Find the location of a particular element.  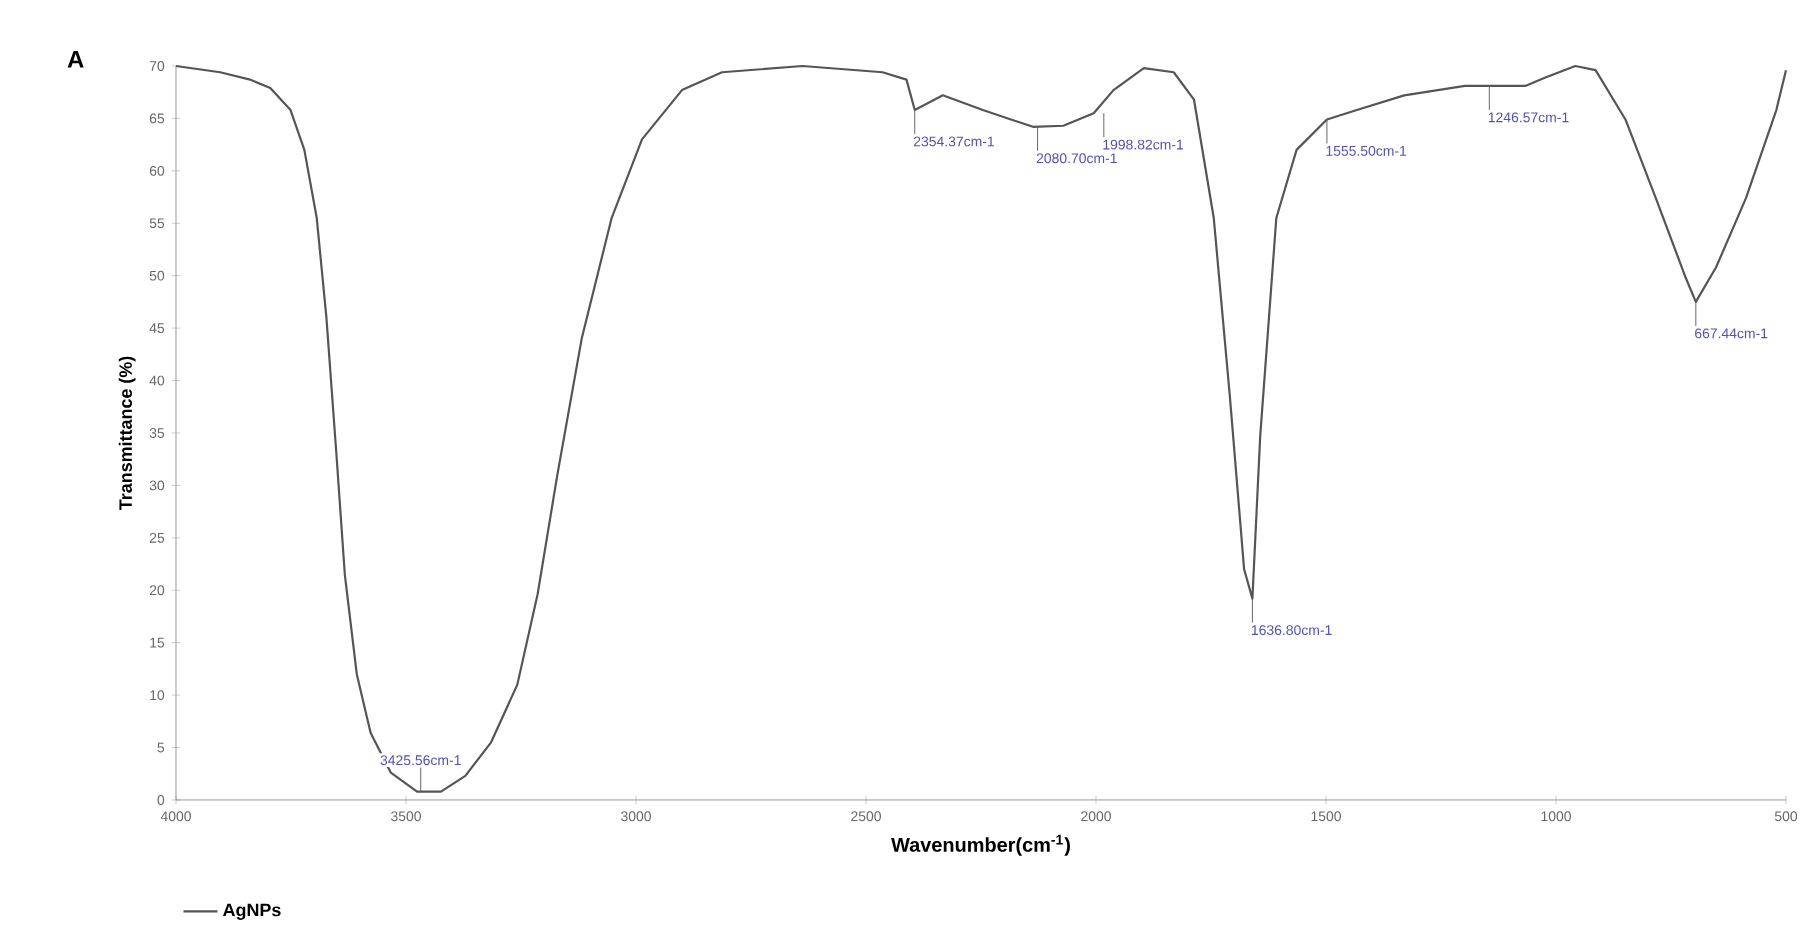

x-axis-title: Wavenumber(cm$^{-1}$) is located at coordinates (980, 845).